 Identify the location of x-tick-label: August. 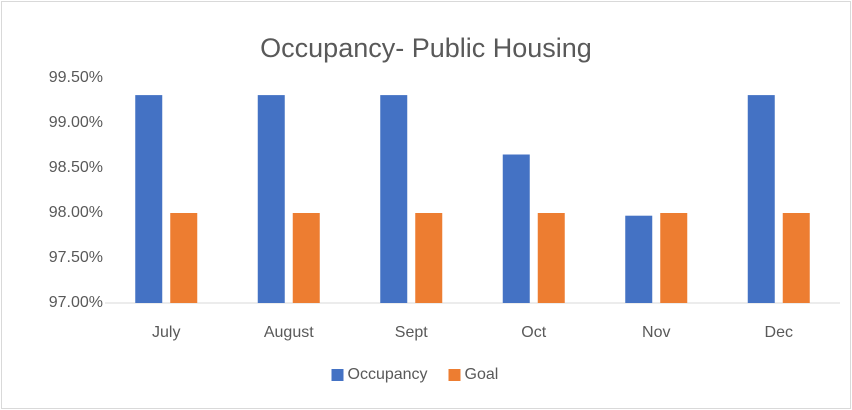
(289, 332).